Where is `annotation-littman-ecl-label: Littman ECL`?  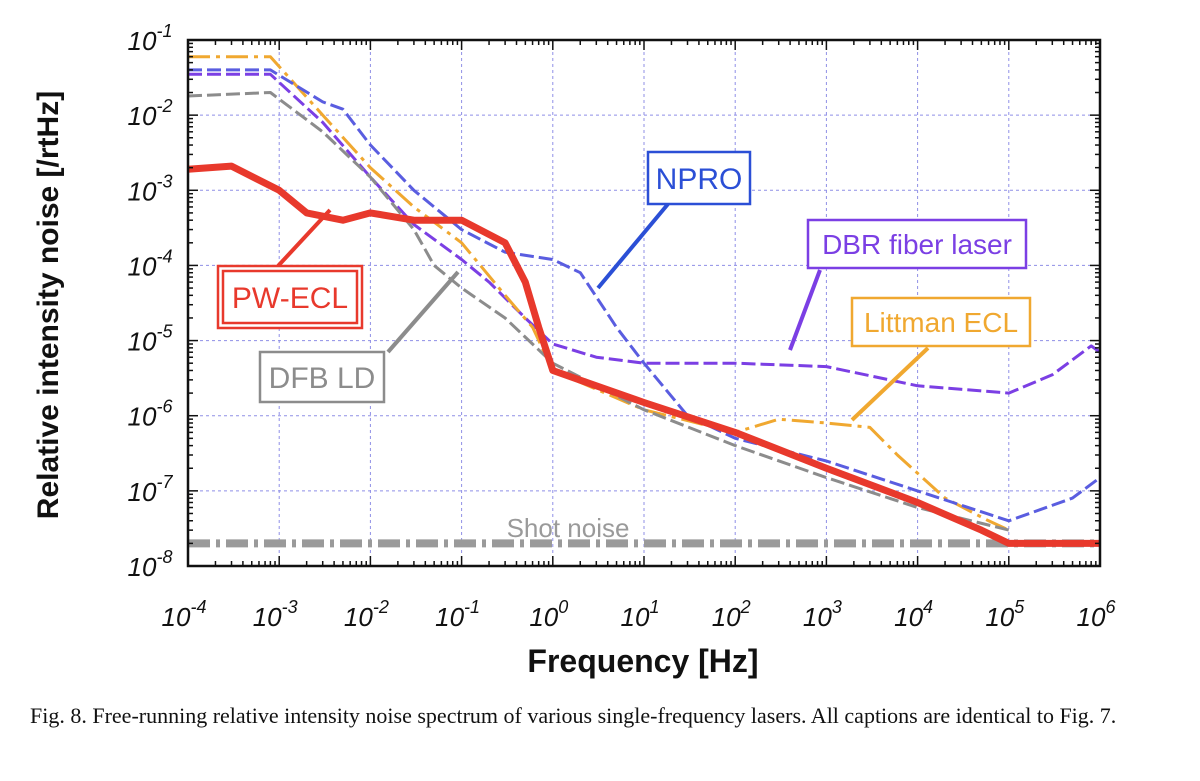
annotation-littman-ecl-label: Littman ECL is located at coordinates (941, 322).